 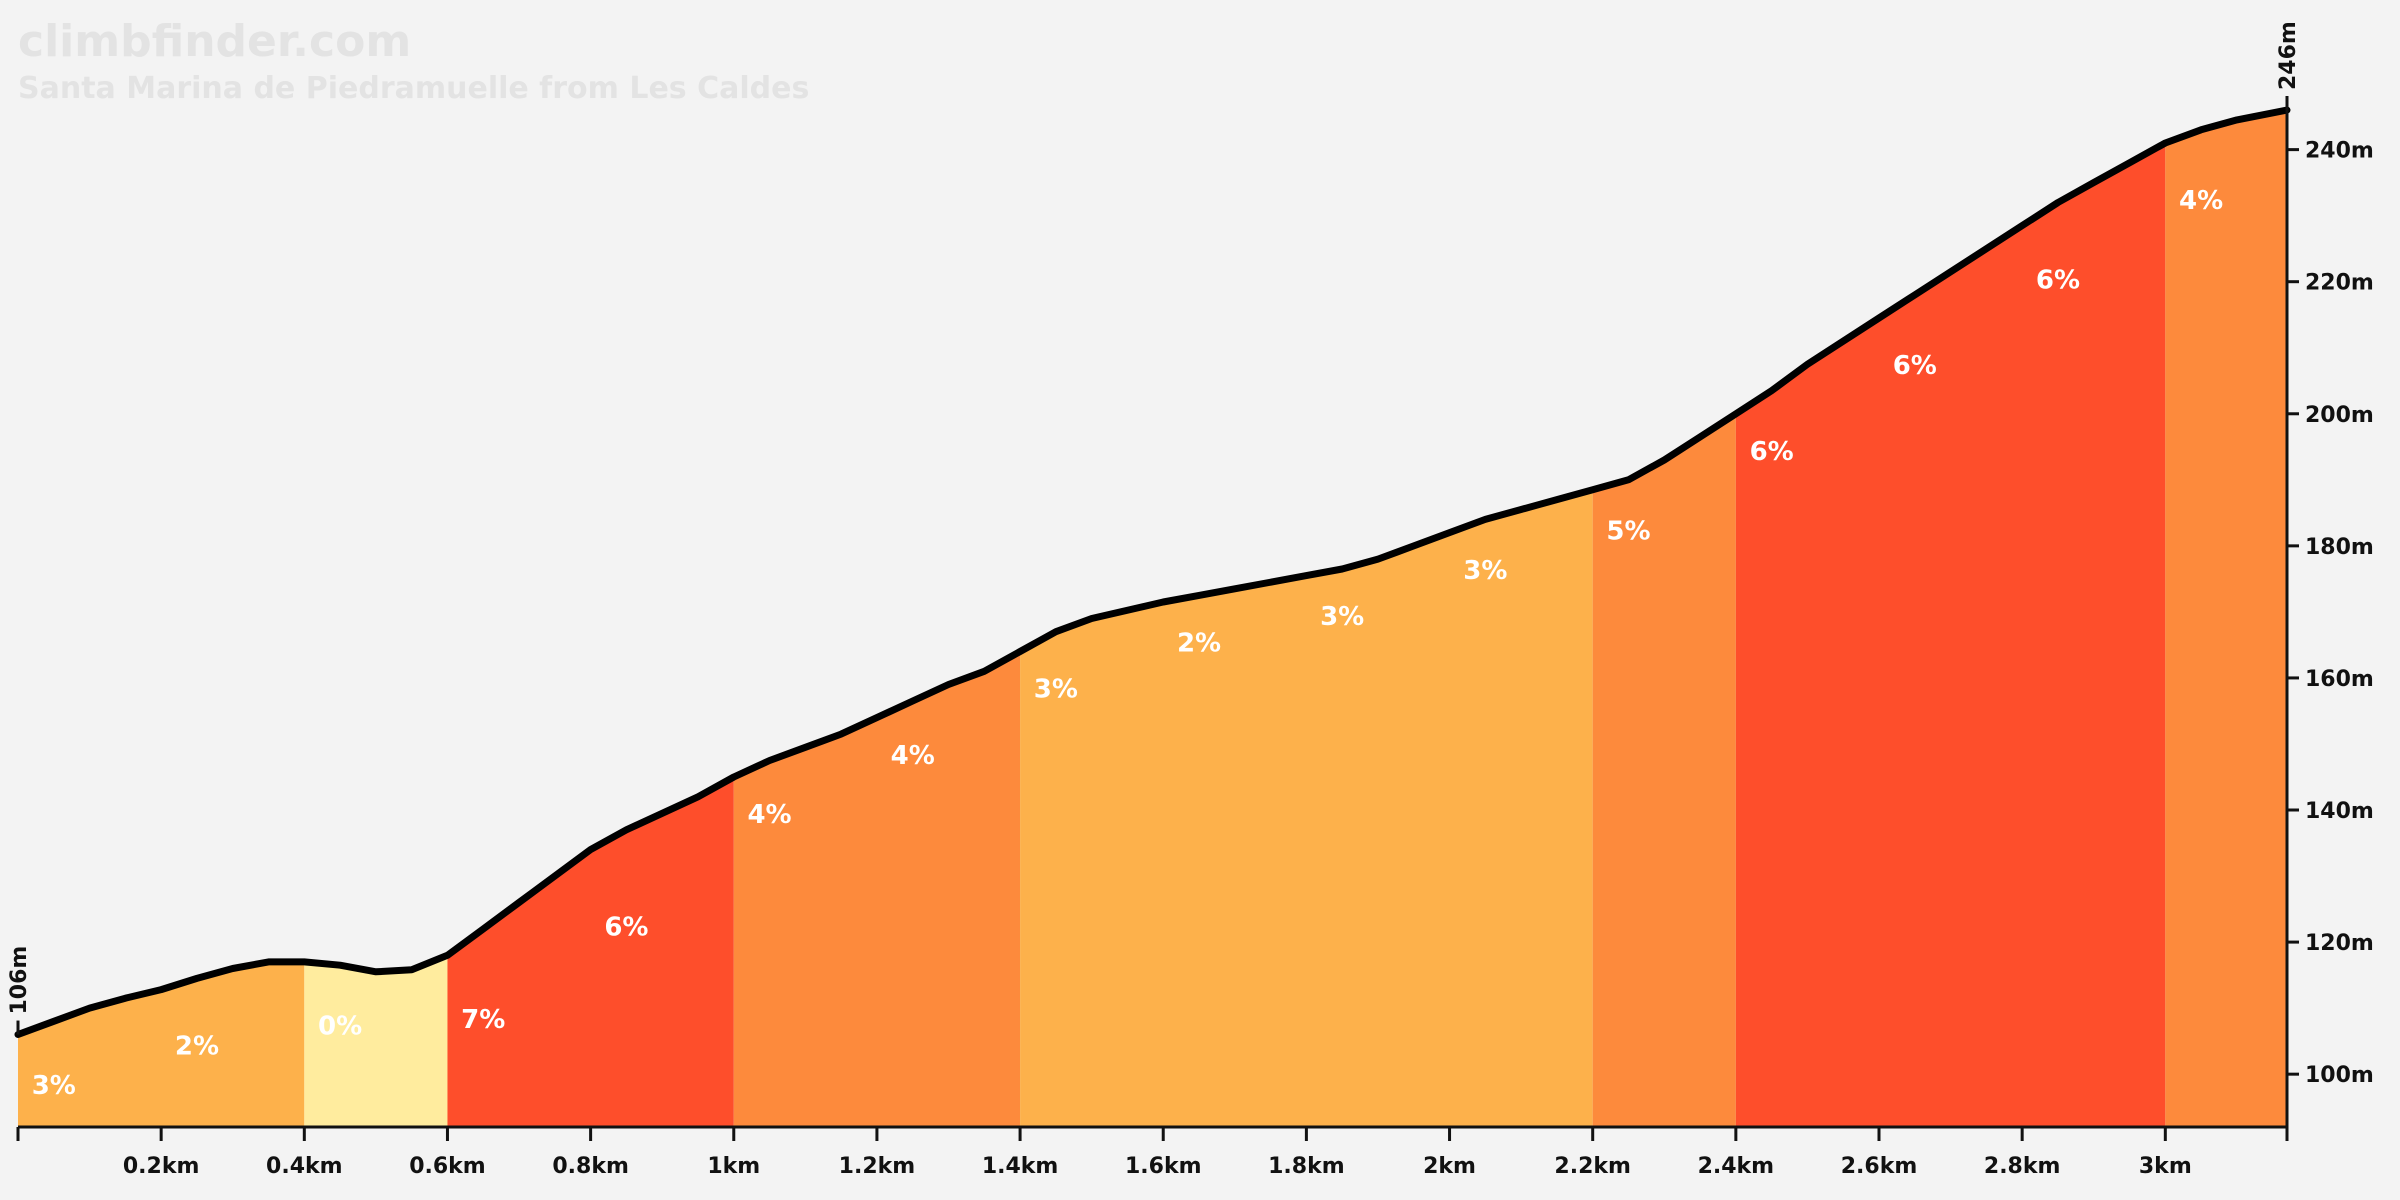 What do you see at coordinates (54, 1086) in the screenshot?
I see `grade-label-0: 3%` at bounding box center [54, 1086].